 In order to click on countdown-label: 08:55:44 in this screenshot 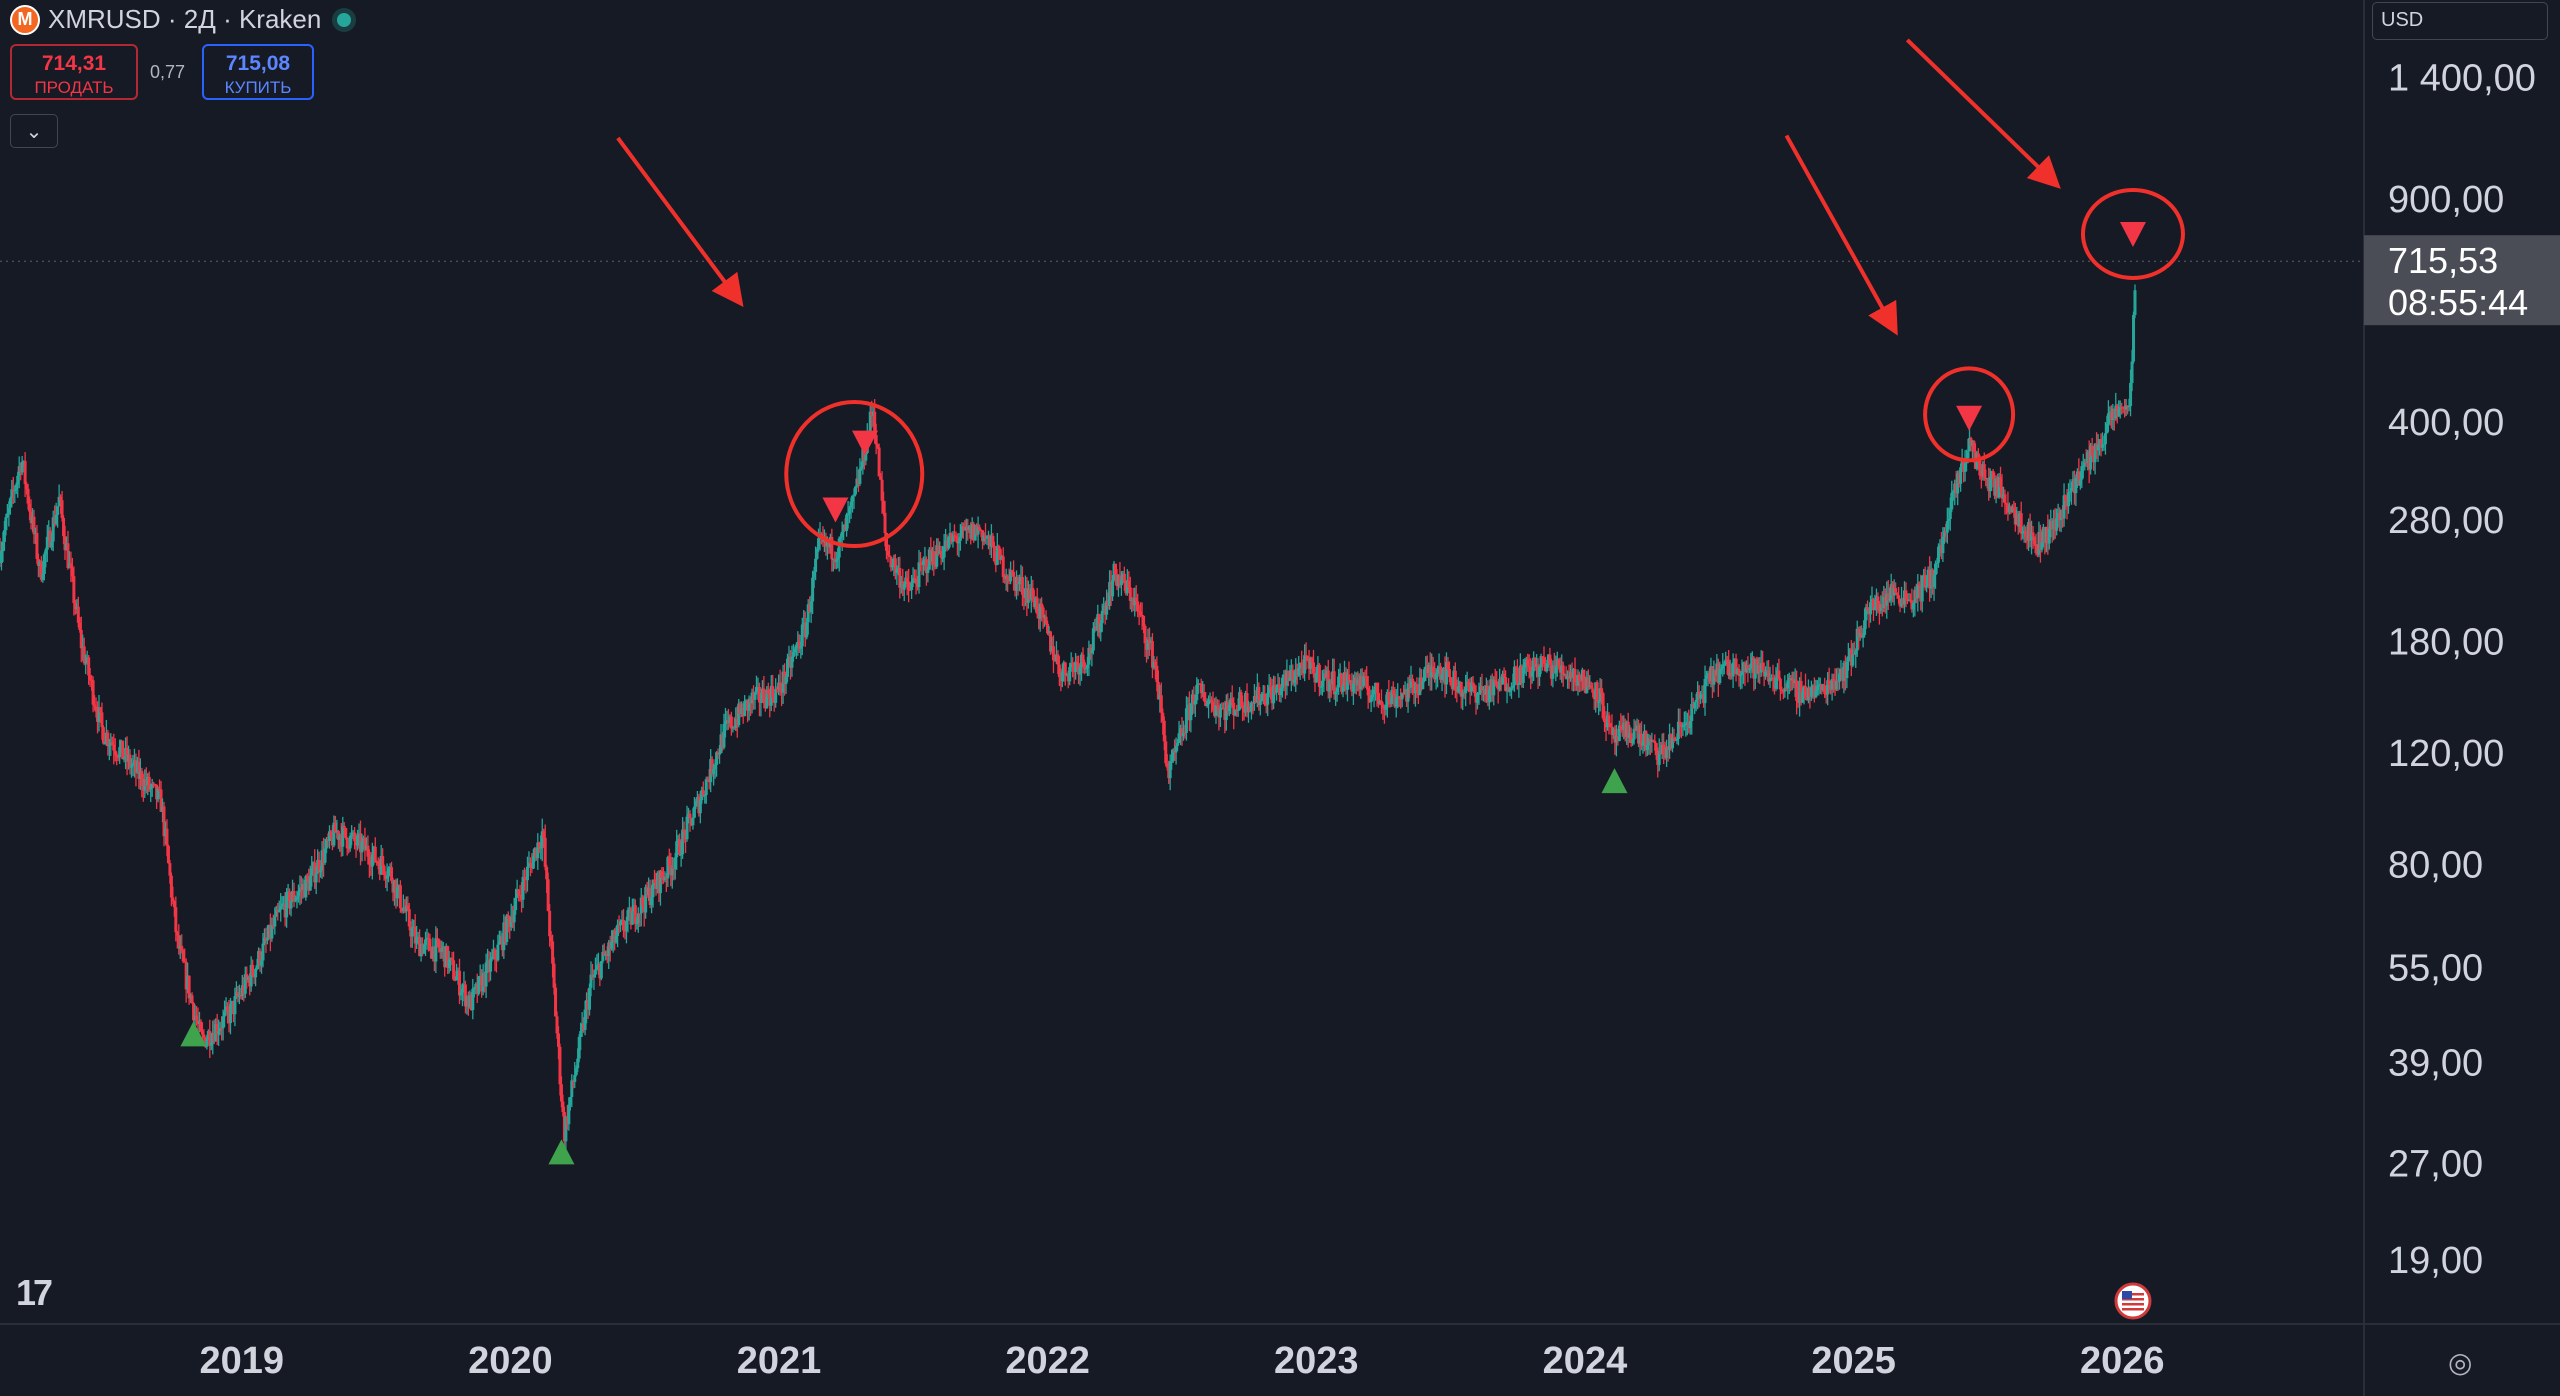, I will do `click(2458, 302)`.